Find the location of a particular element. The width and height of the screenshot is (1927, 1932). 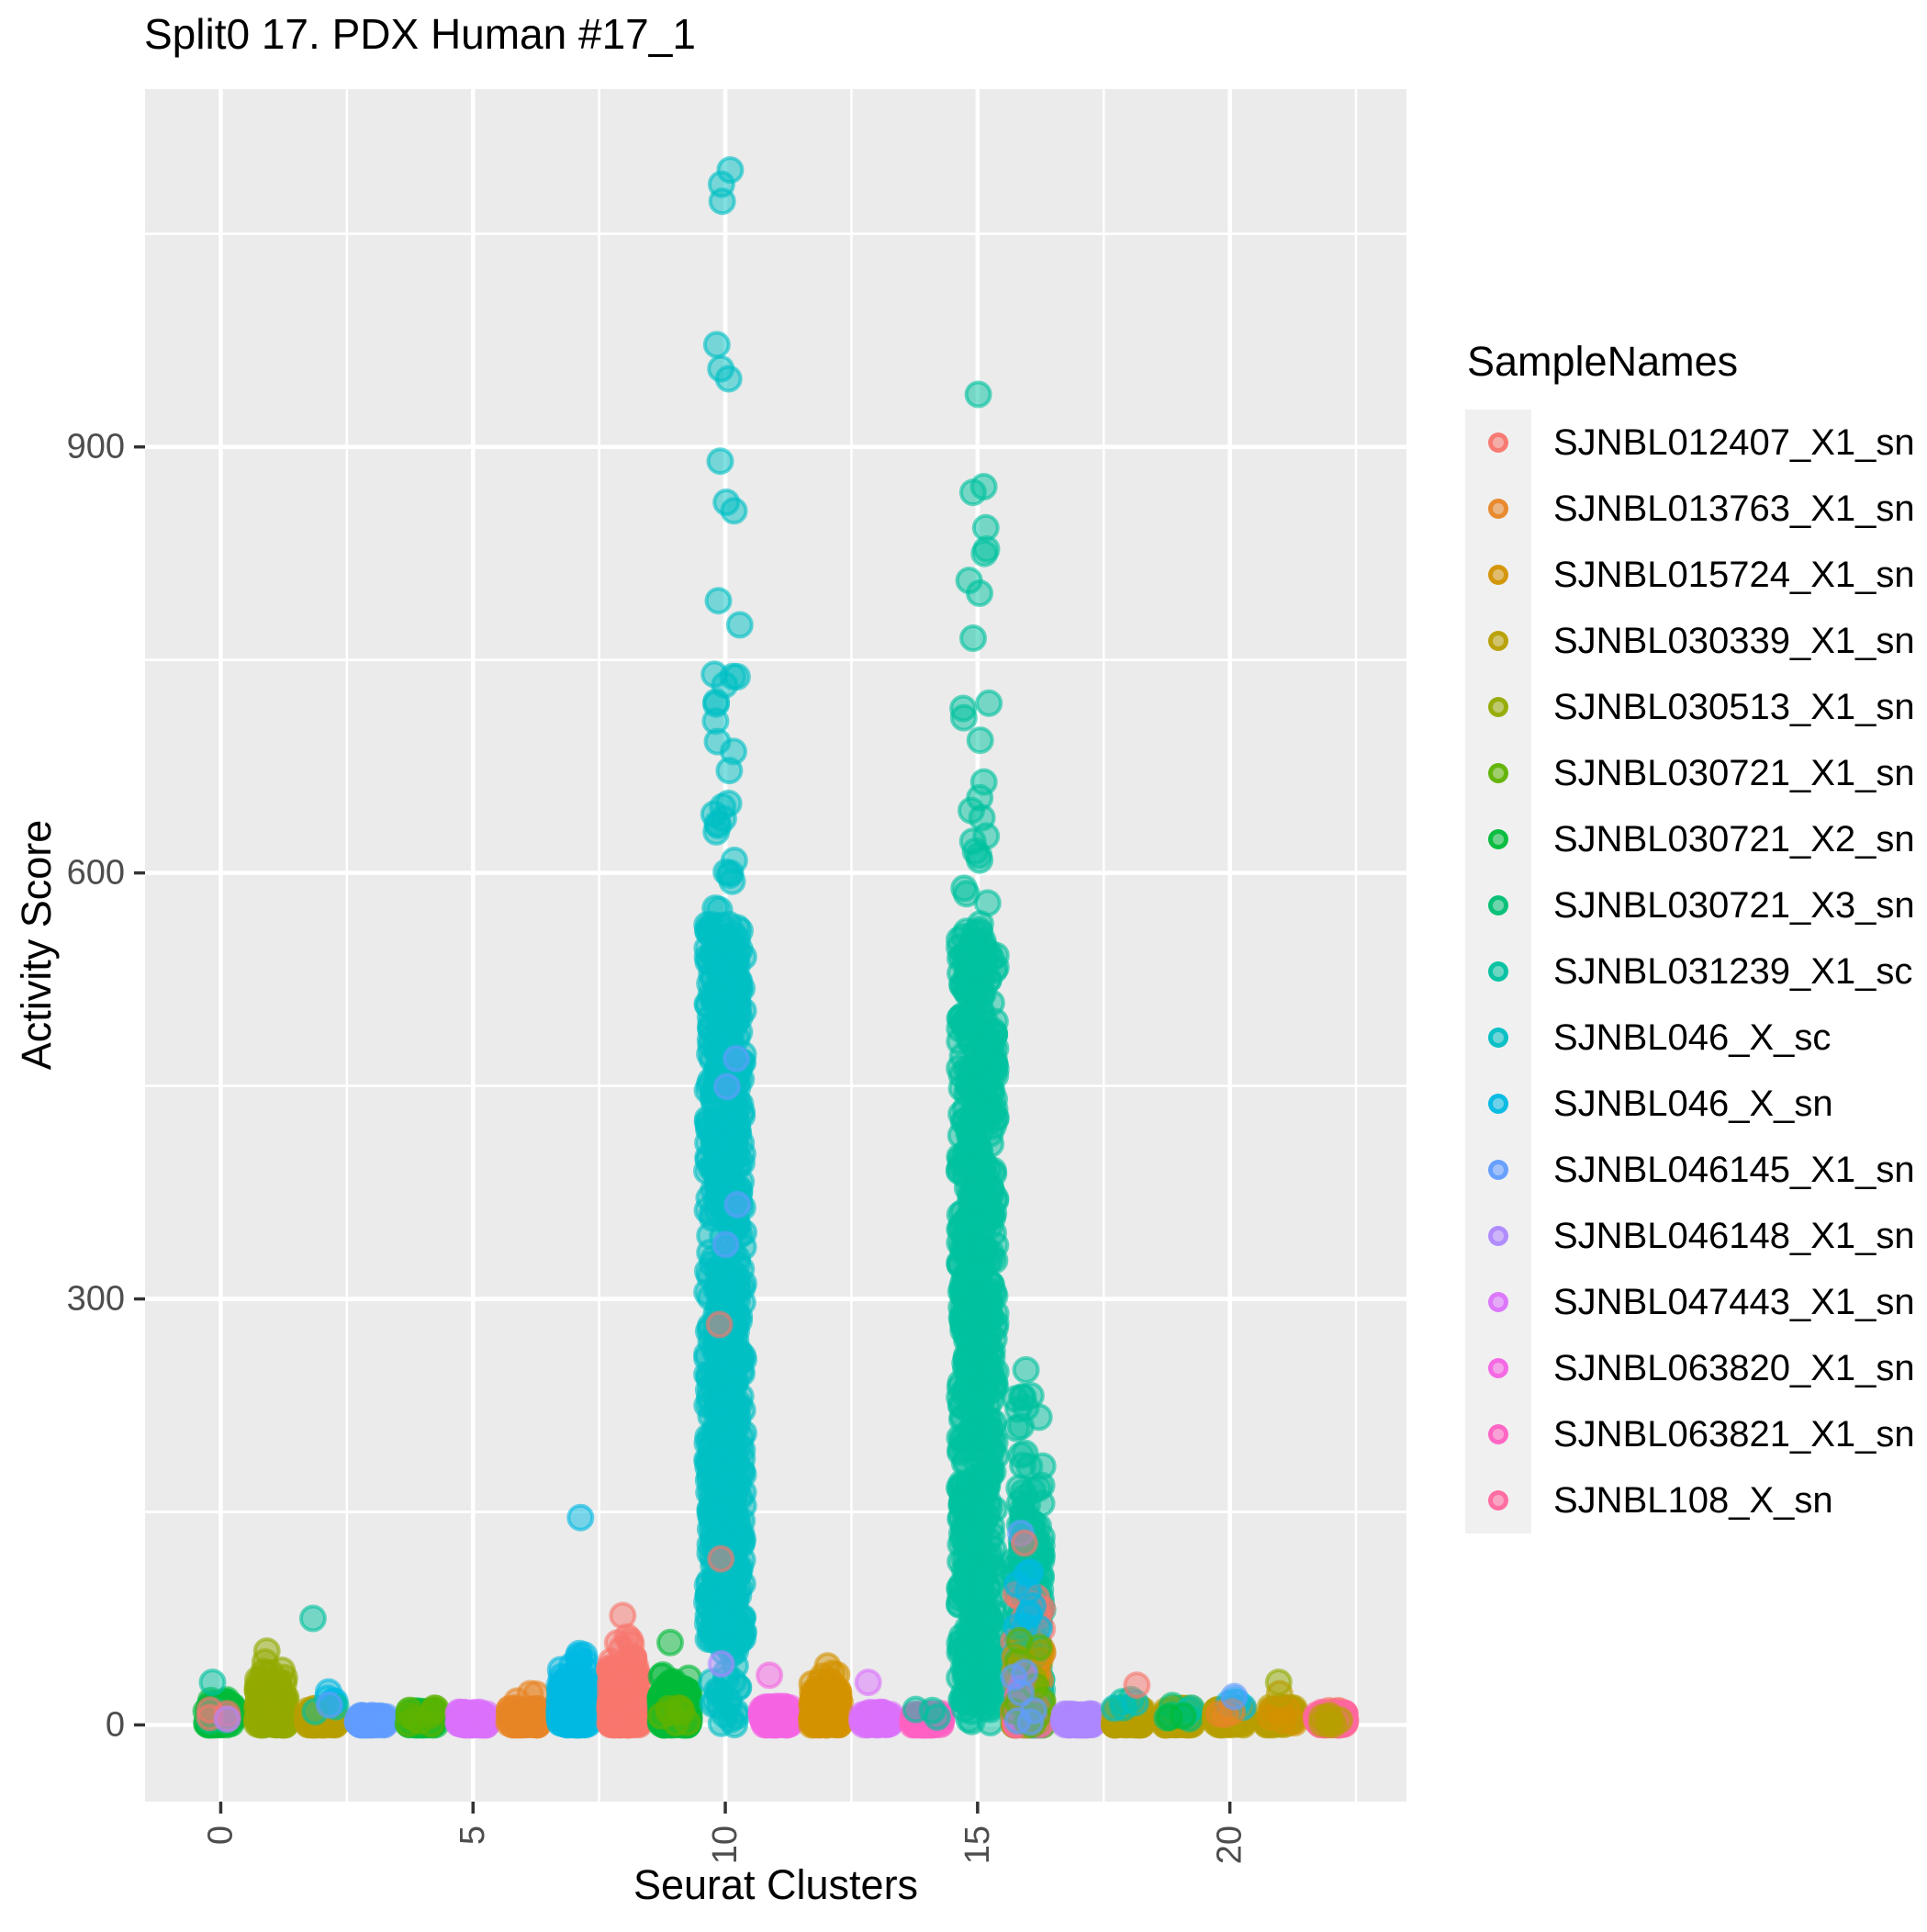

y-tick-label: 300 is located at coordinates (96, 1299).